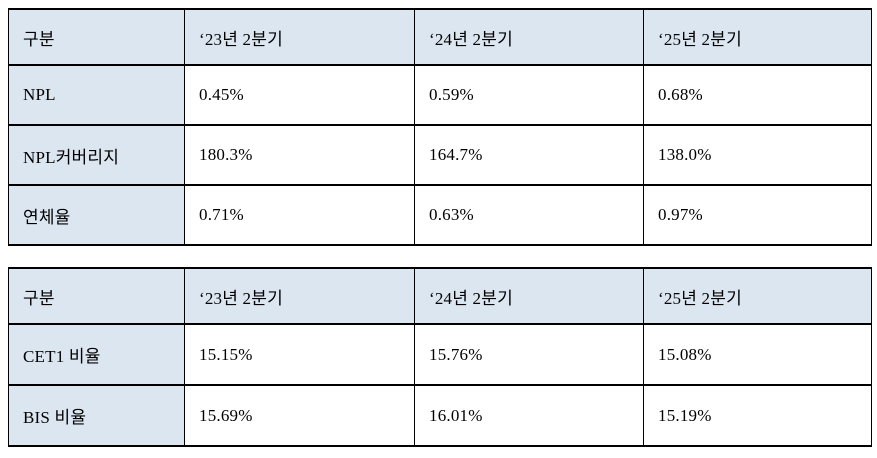 This screenshot has height=458, width=877. What do you see at coordinates (299, 354) in the screenshot?
I see `value-cell: 15.15%` at bounding box center [299, 354].